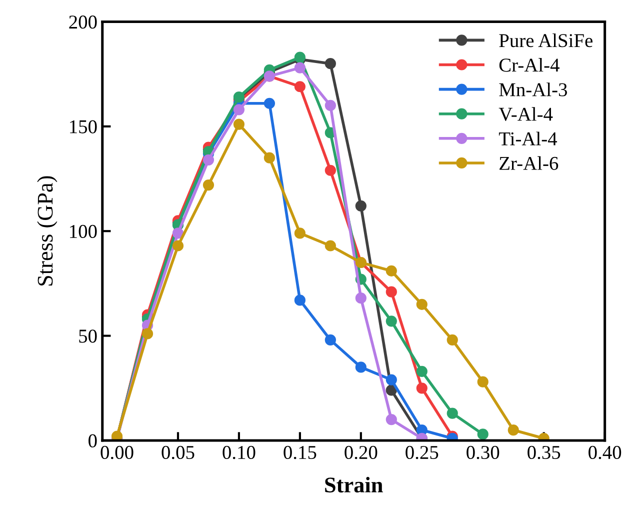  I want to click on y-tick-label: 150, so click(83, 127).